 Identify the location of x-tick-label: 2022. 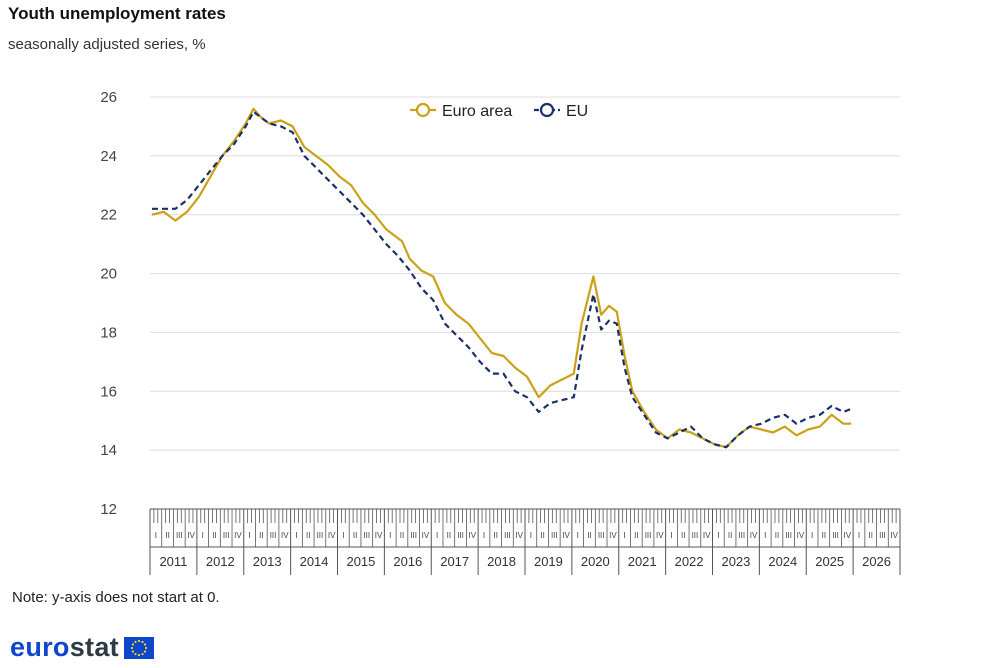
(689, 561).